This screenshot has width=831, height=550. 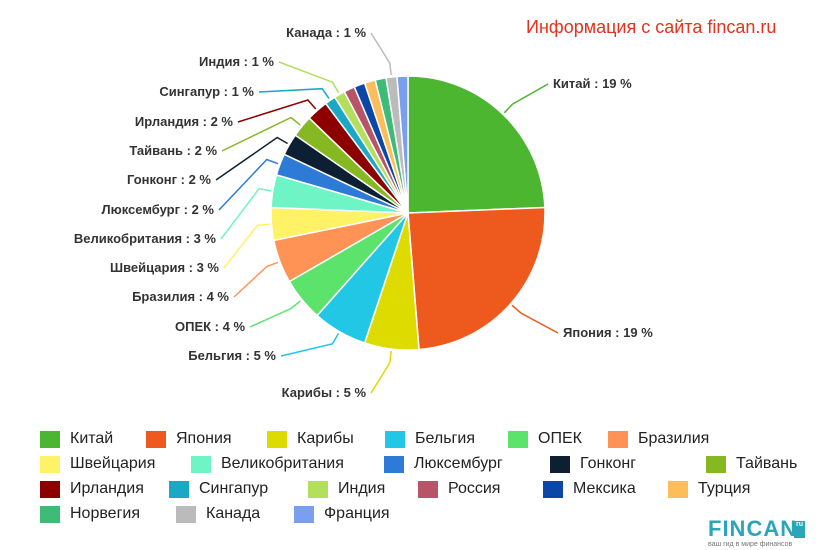 I want to click on callout-label-13: Индия : 1 %, so click(x=236, y=61).